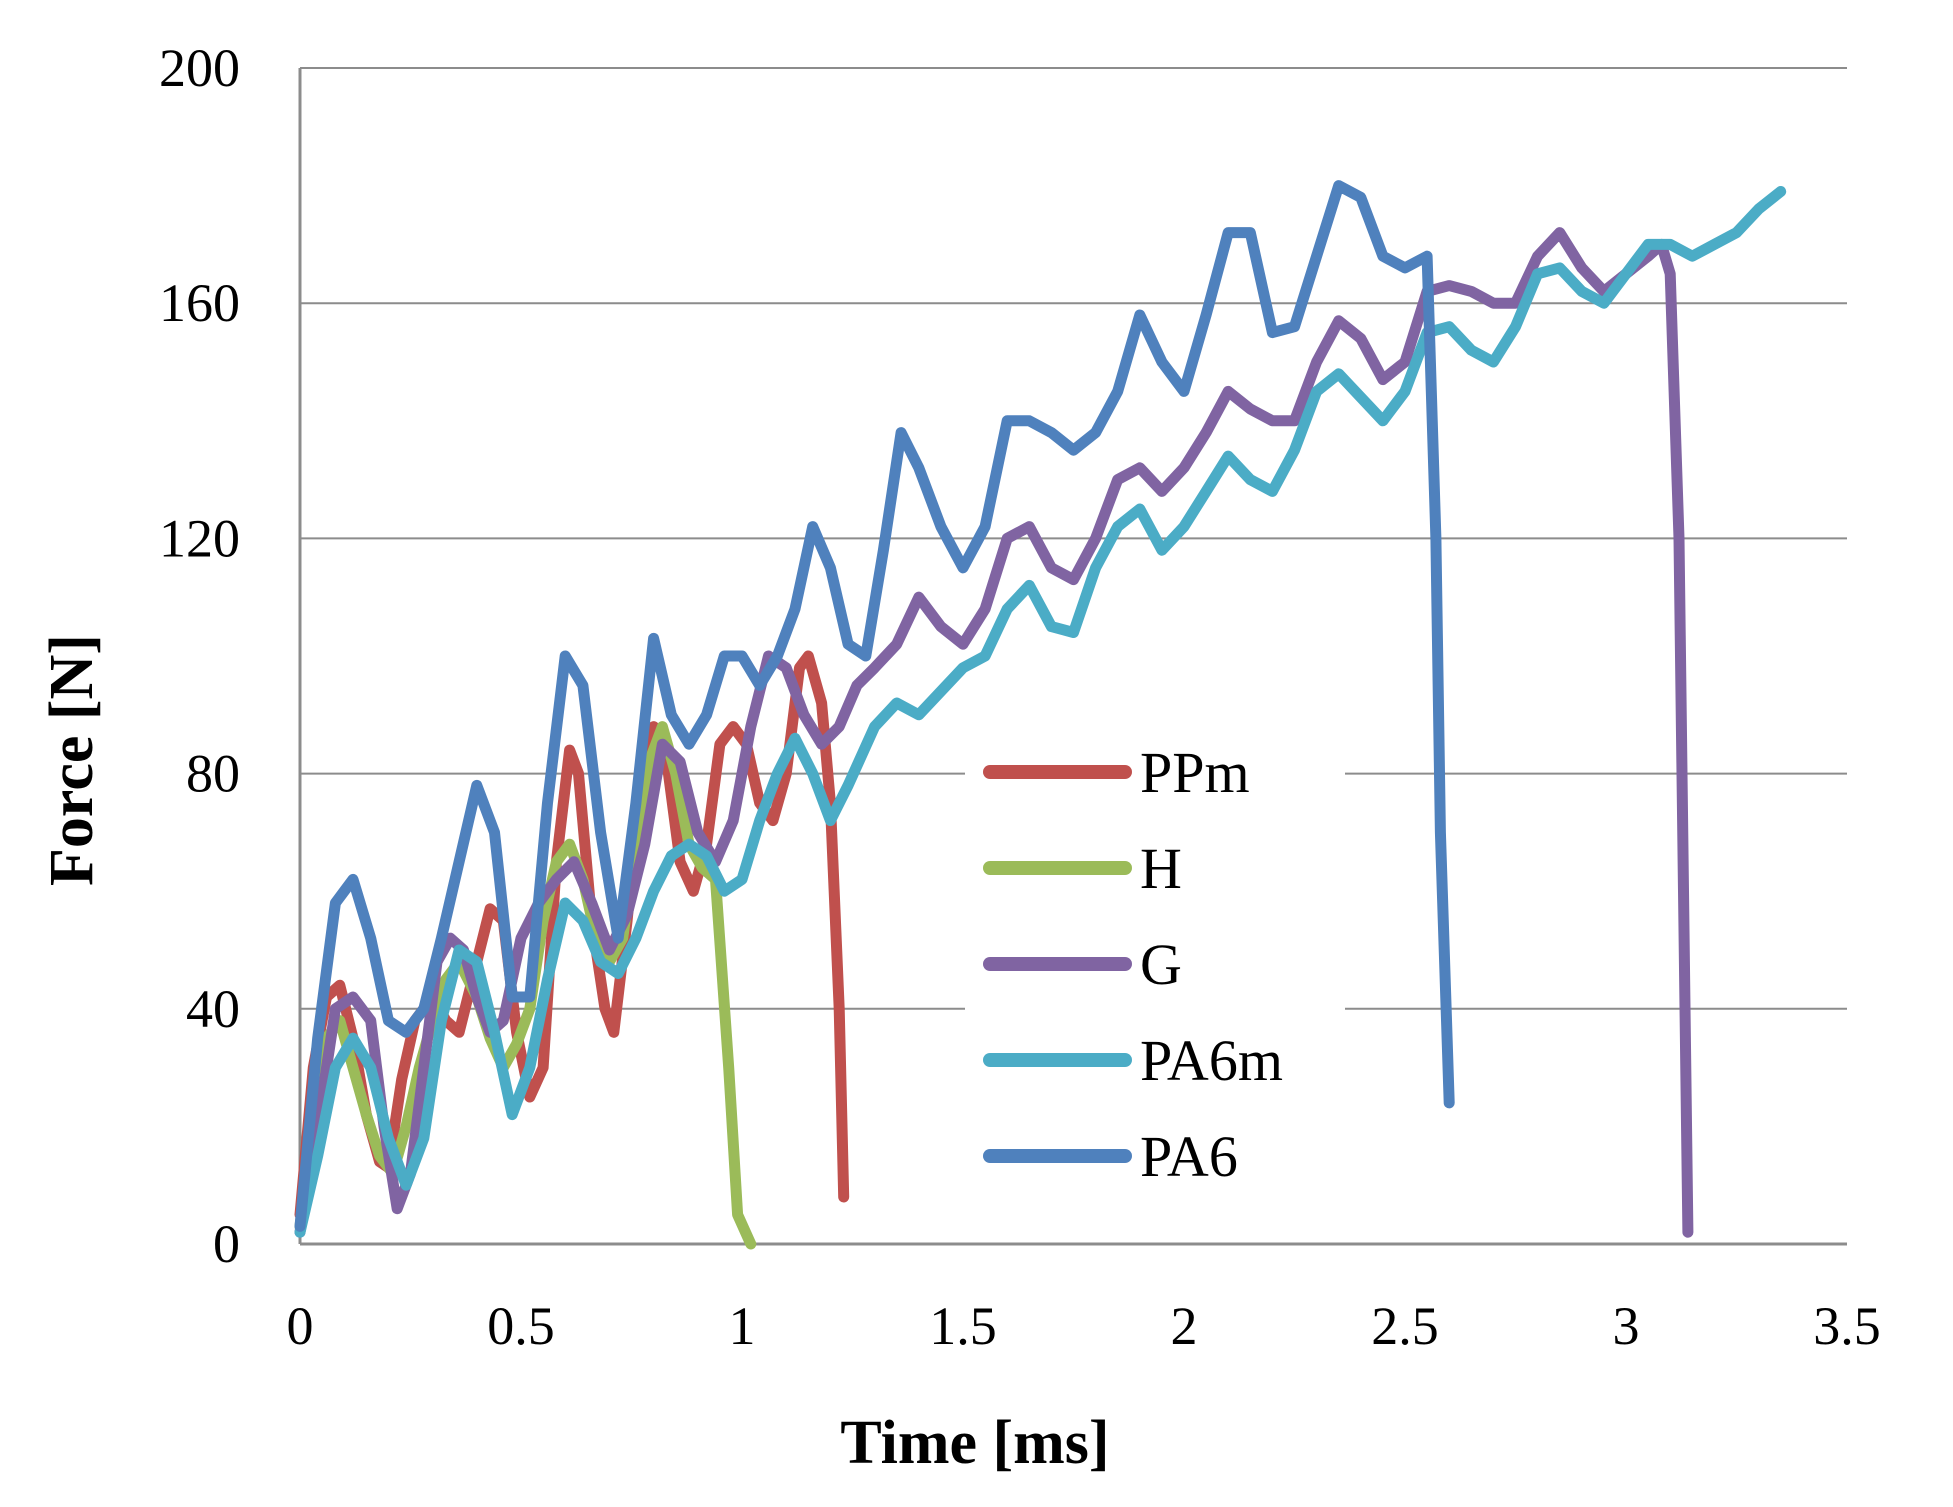 Image resolution: width=1953 pixels, height=1507 pixels. Describe the element at coordinates (525, 985) in the screenshot. I see `series-line-h` at that location.